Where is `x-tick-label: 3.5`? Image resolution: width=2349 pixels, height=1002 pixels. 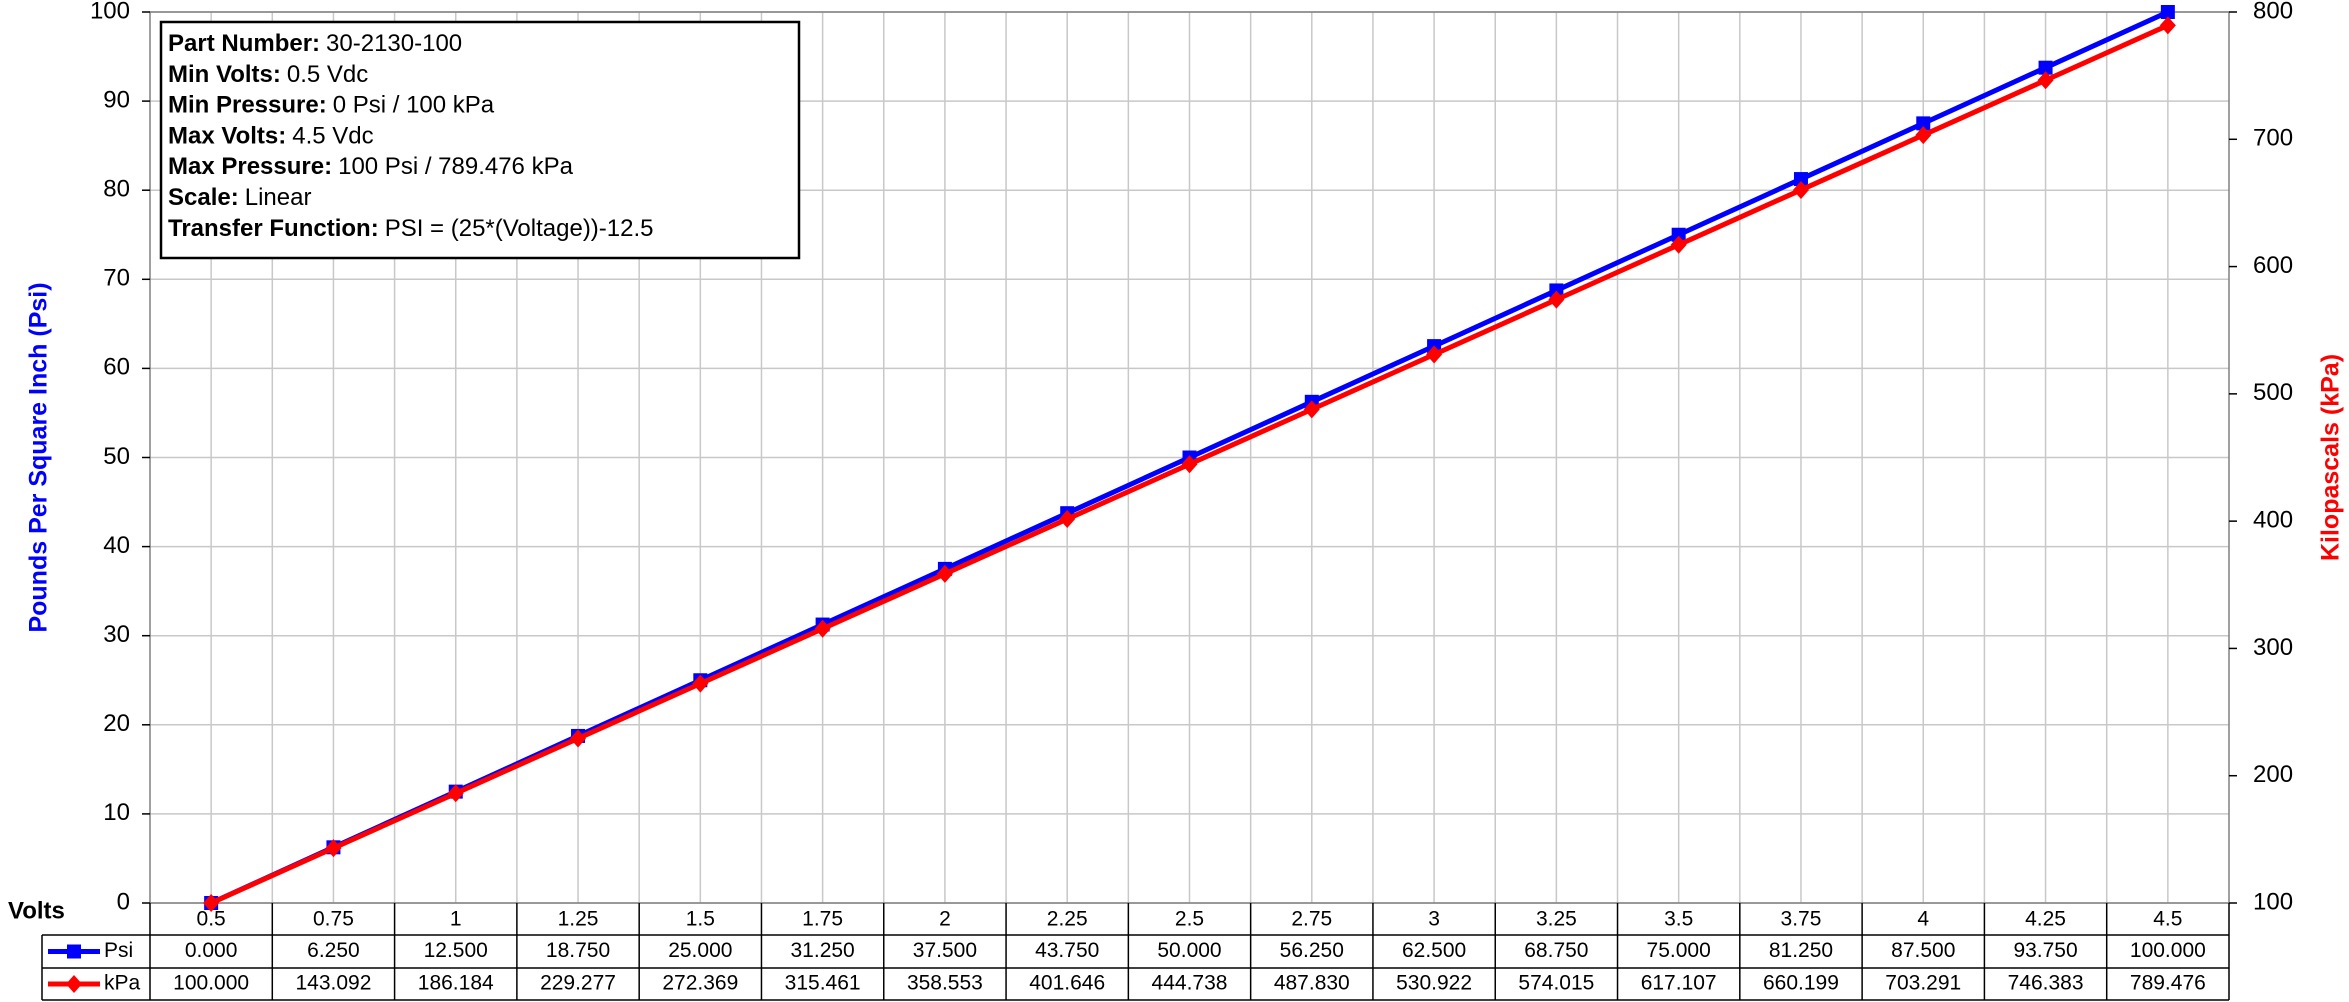 x-tick-label: 3.5 is located at coordinates (1678, 919).